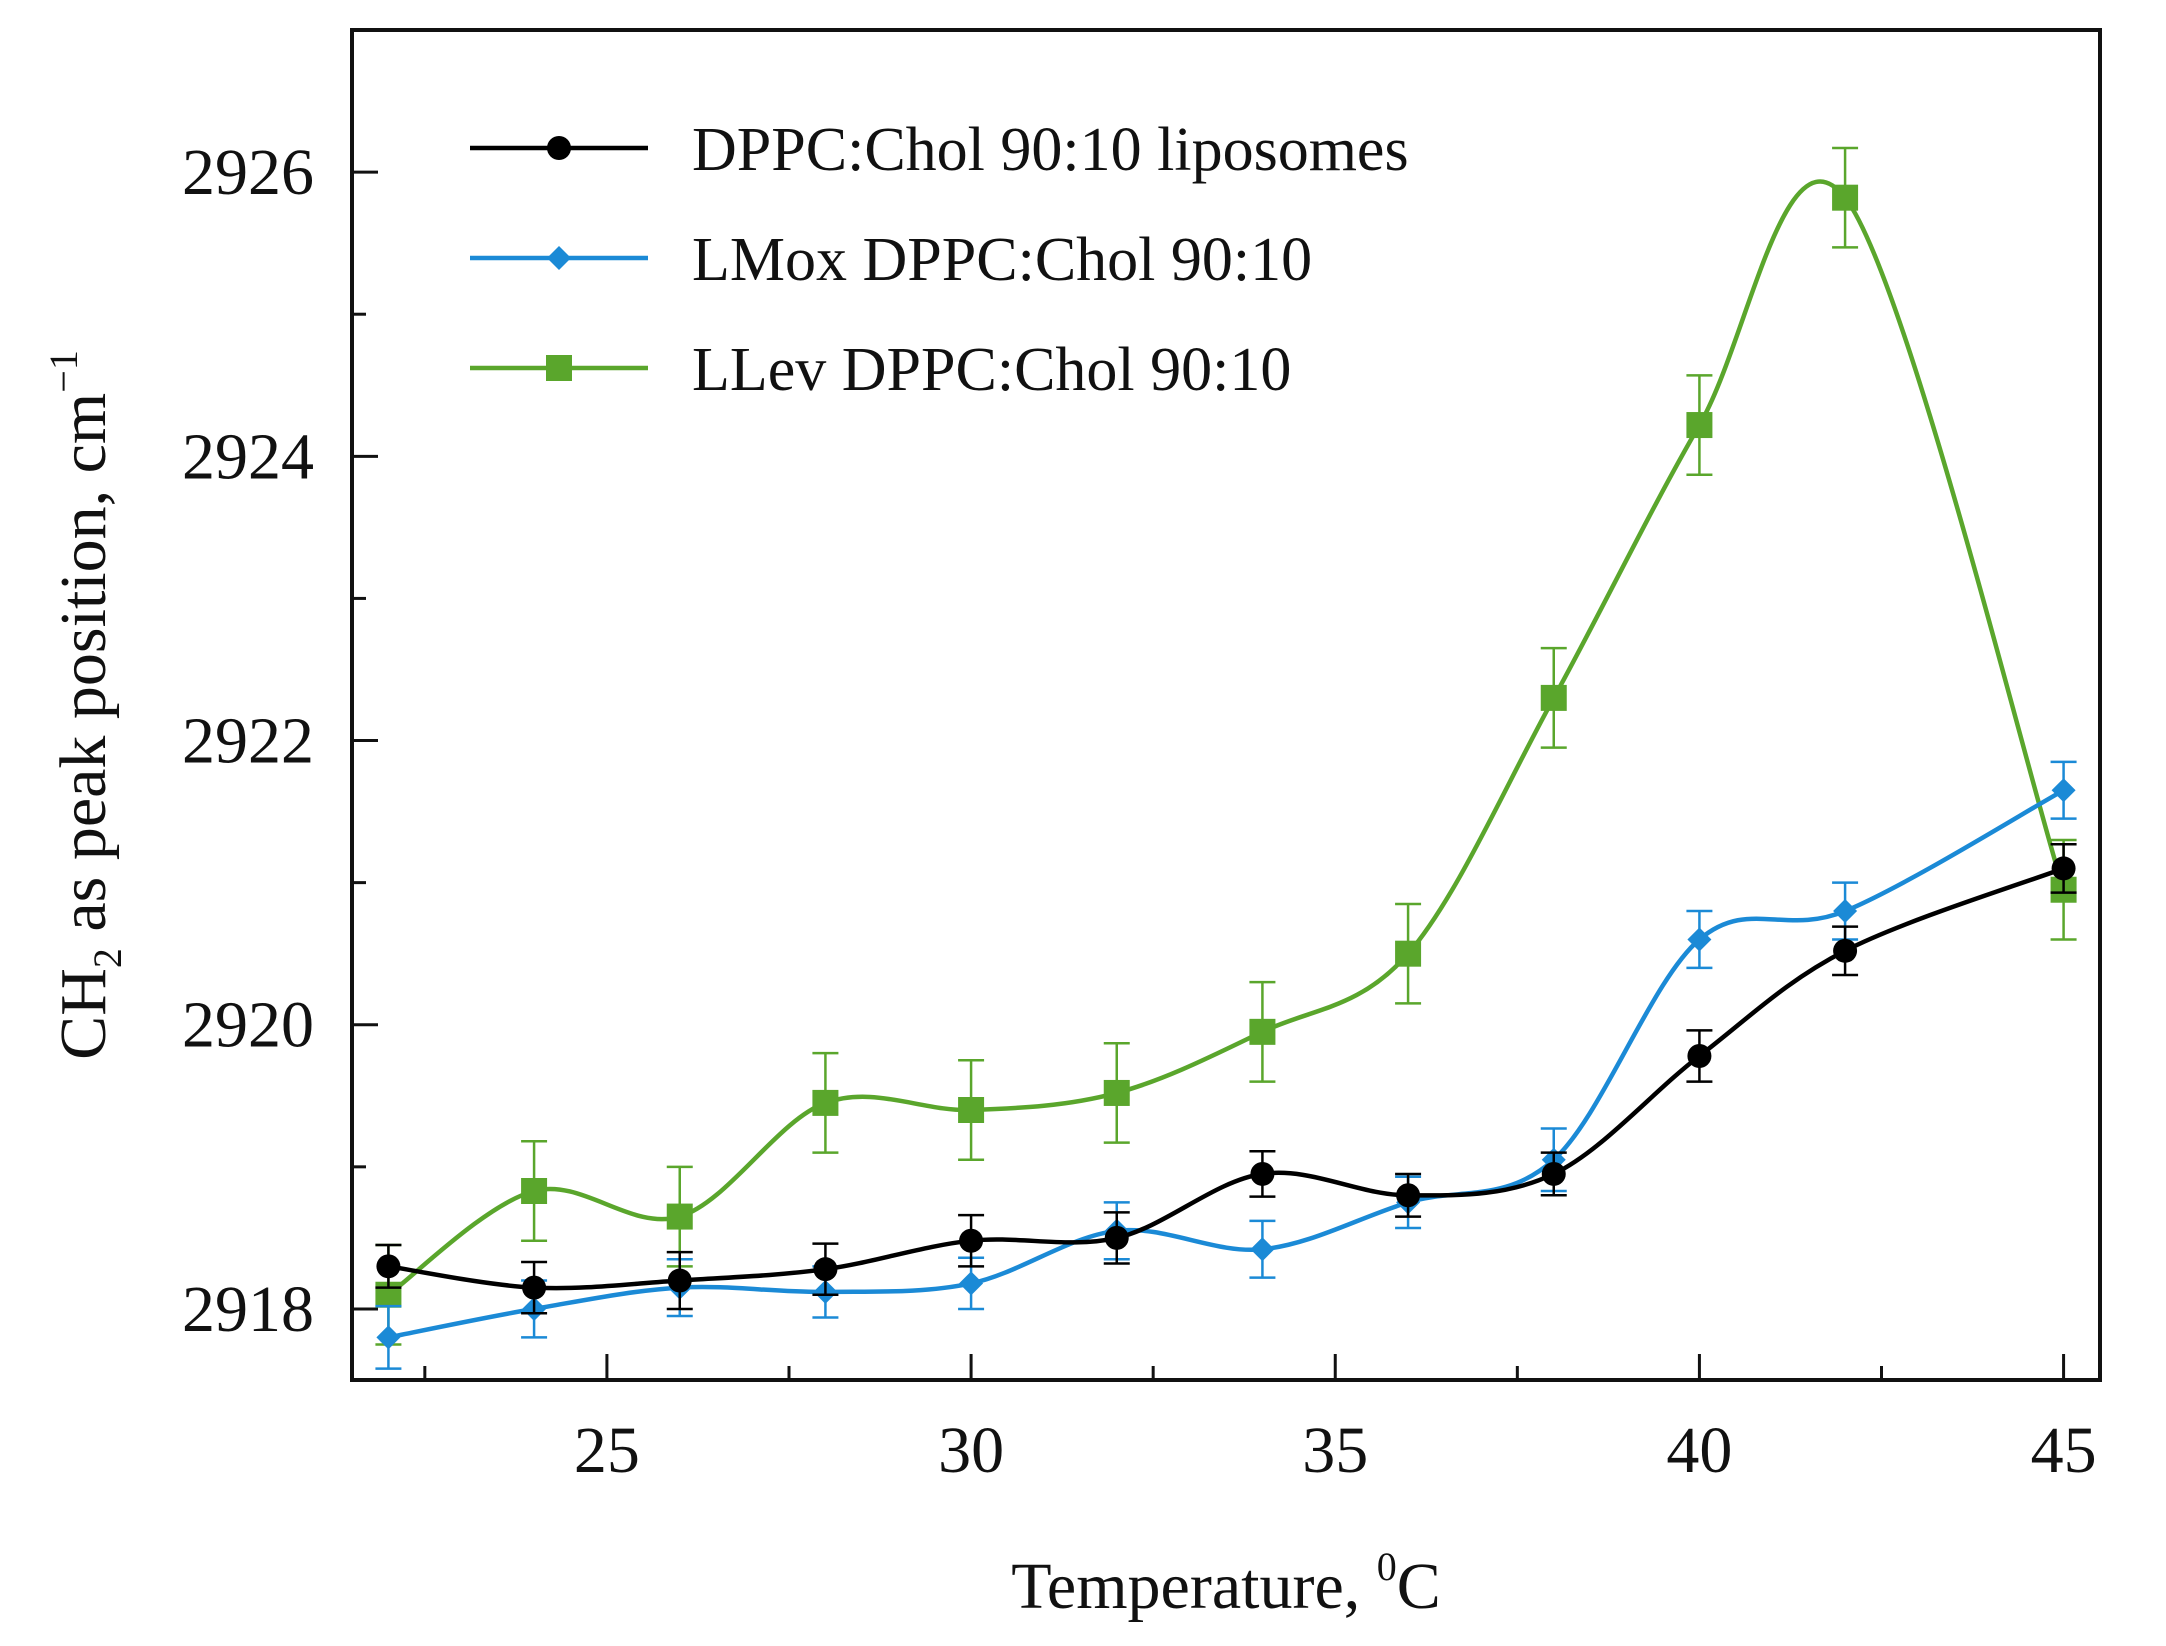 Image resolution: width=2166 pixels, height=1646 pixels. I want to click on legend-label: LMox DPPC:Chol 90:10, so click(1002, 260).